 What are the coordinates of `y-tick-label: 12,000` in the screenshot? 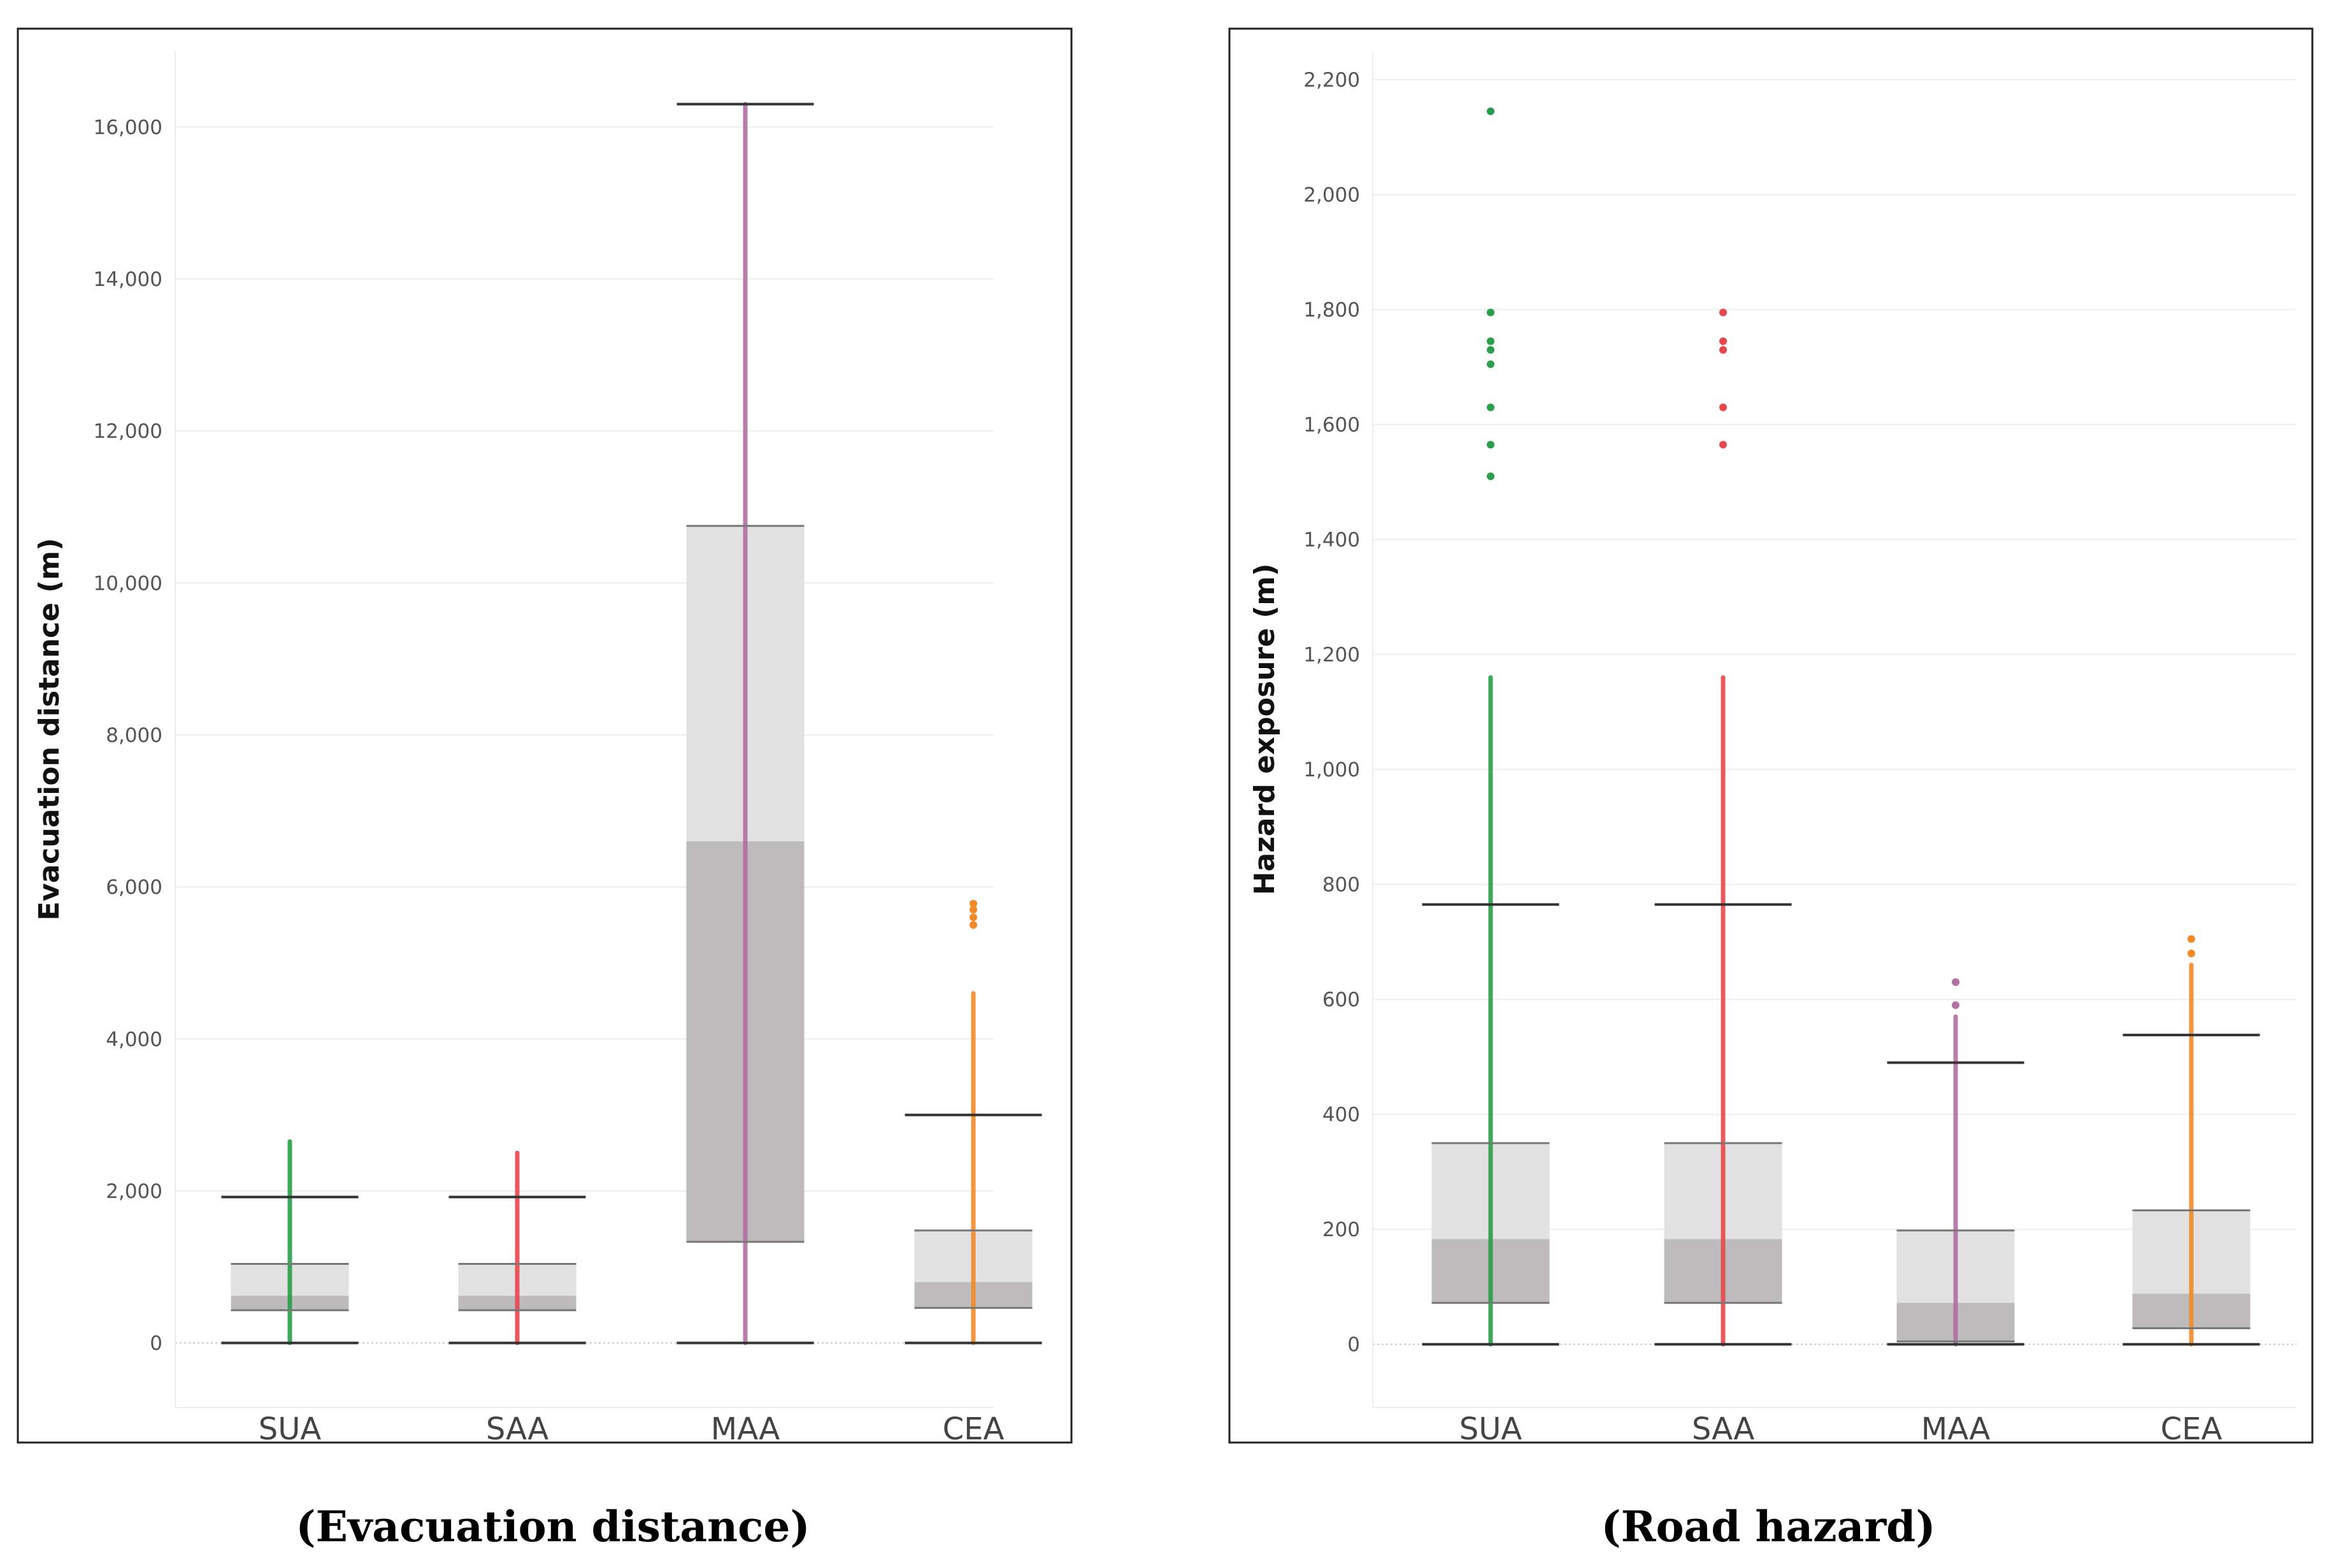 It's located at (128, 431).